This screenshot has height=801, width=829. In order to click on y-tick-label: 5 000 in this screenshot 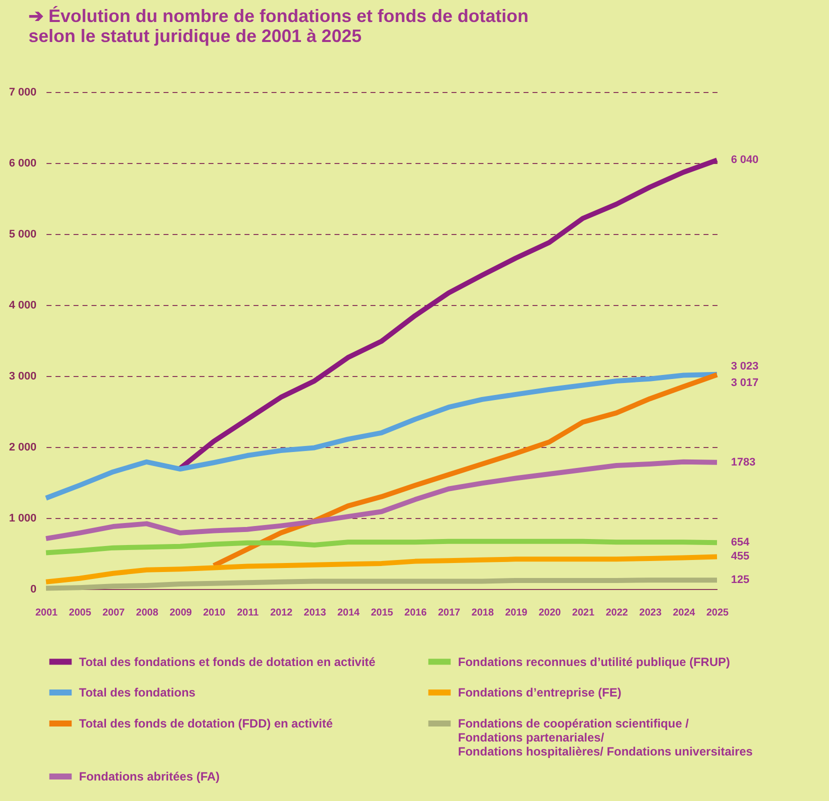, I will do `click(22, 234)`.